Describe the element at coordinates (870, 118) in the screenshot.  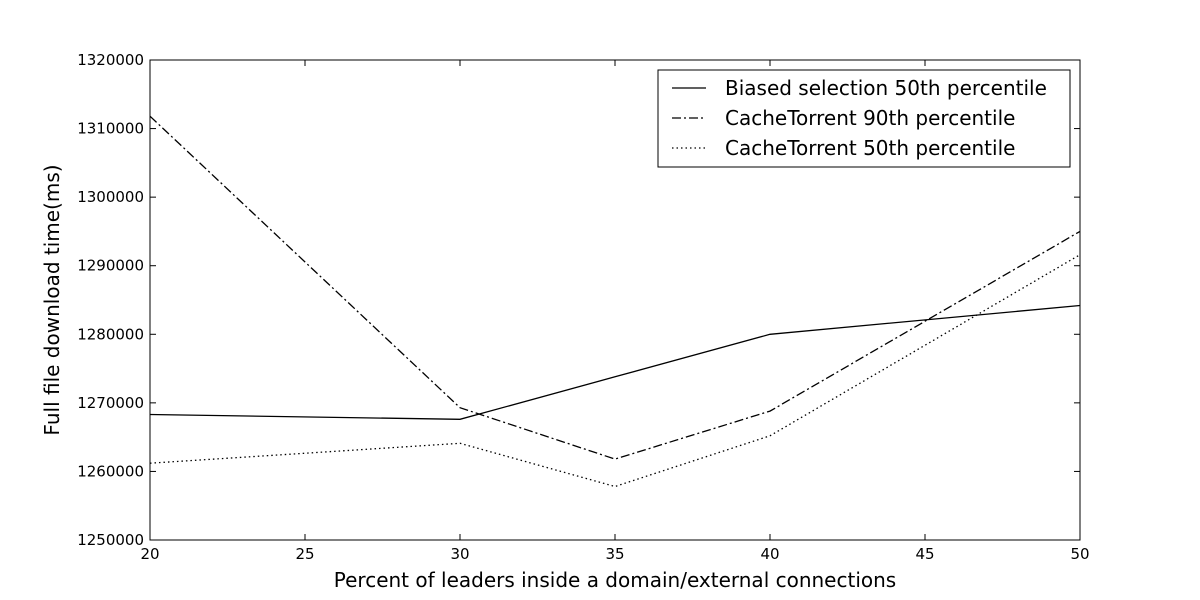
I see `legend-label-2: CacheTorrent 90th percentile` at that location.